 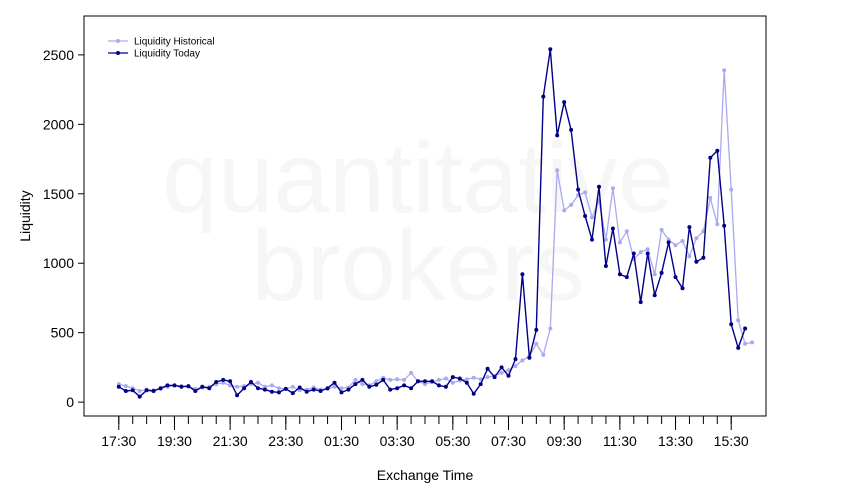 What do you see at coordinates (230, 441) in the screenshot?
I see `x-tick-label-2: 21:30` at bounding box center [230, 441].